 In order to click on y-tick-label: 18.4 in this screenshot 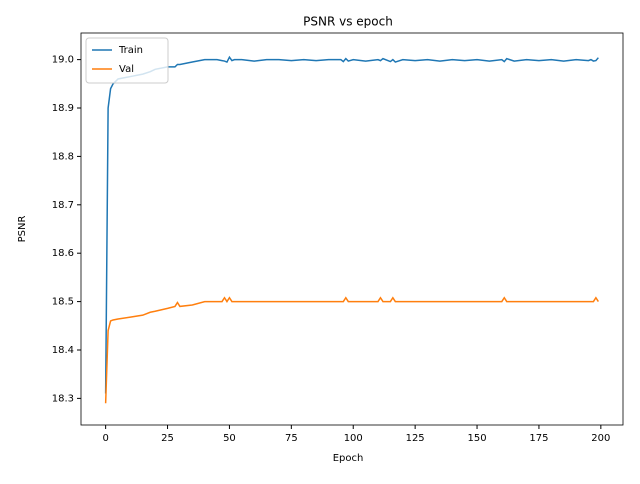, I will do `click(63, 350)`.